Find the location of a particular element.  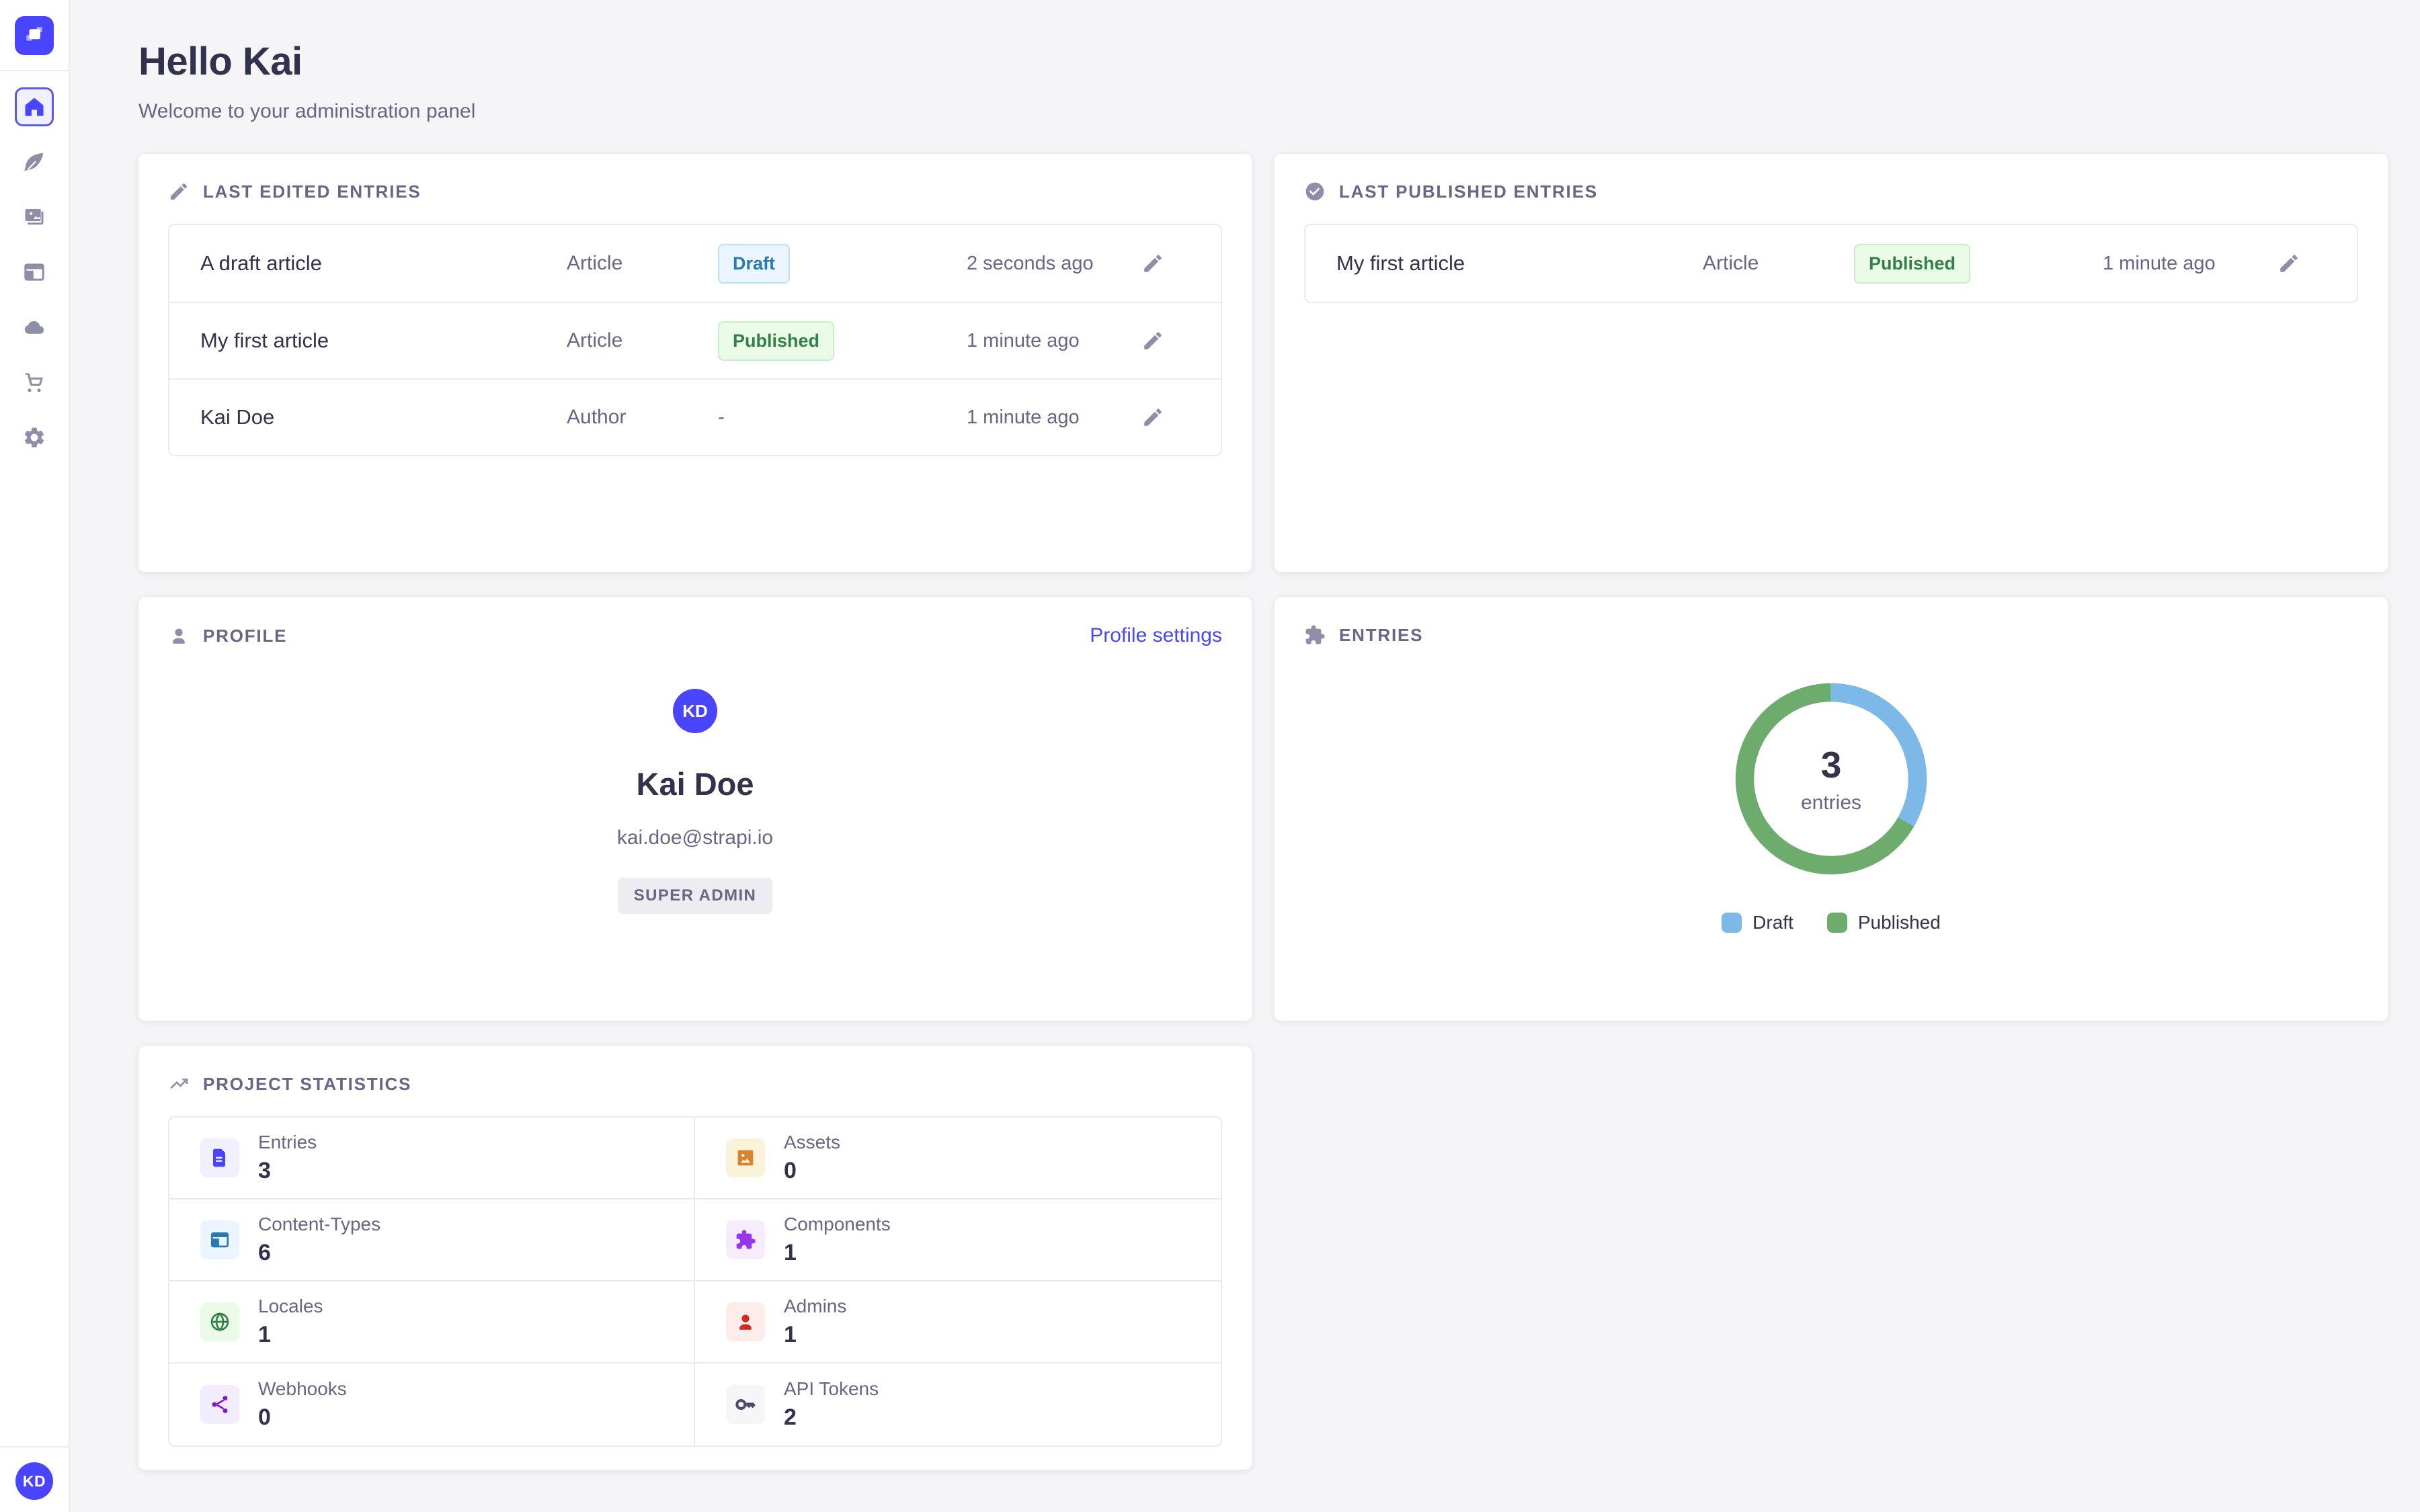

stat-webhooks: Webhooks 0 is located at coordinates (432, 1404).